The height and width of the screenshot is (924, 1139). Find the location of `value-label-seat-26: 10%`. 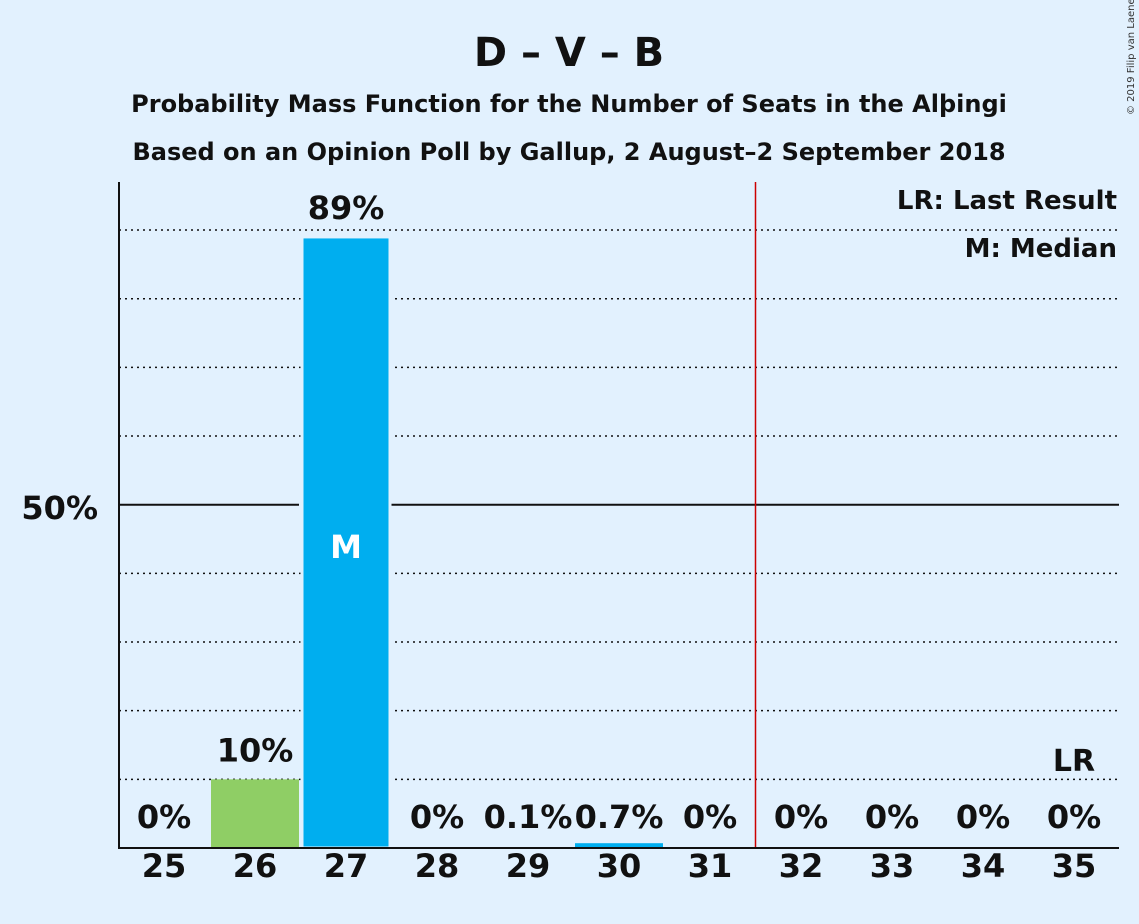

value-label-seat-26: 10% is located at coordinates (255, 750).